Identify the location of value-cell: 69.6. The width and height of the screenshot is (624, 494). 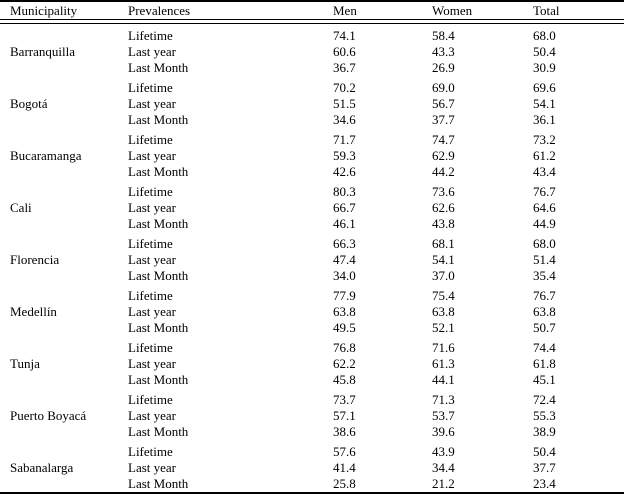
(544, 87).